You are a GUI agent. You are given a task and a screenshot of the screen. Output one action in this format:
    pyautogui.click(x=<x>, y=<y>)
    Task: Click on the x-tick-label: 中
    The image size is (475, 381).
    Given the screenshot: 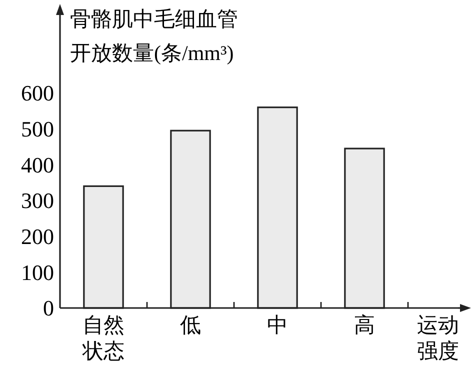 What is the action you would take?
    pyautogui.click(x=277, y=325)
    